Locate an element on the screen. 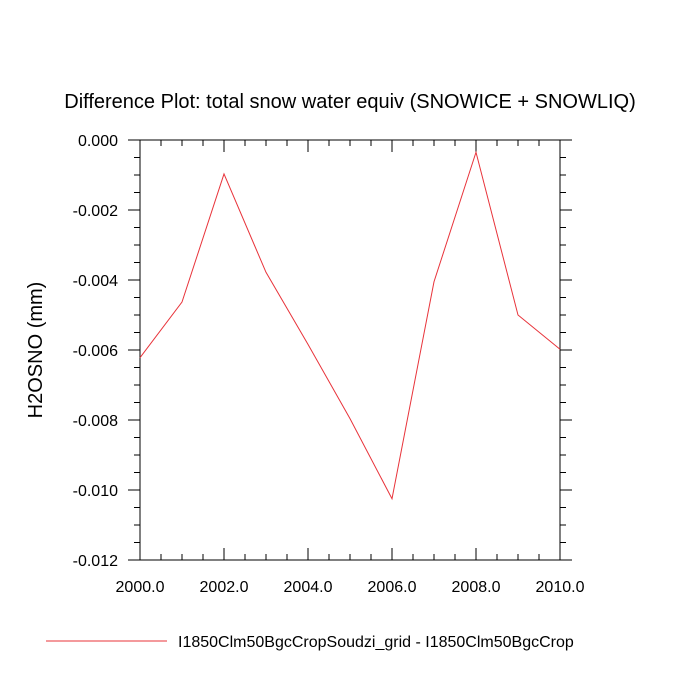 The width and height of the screenshot is (700, 700). x-tick-label: 2006.0 is located at coordinates (392, 587).